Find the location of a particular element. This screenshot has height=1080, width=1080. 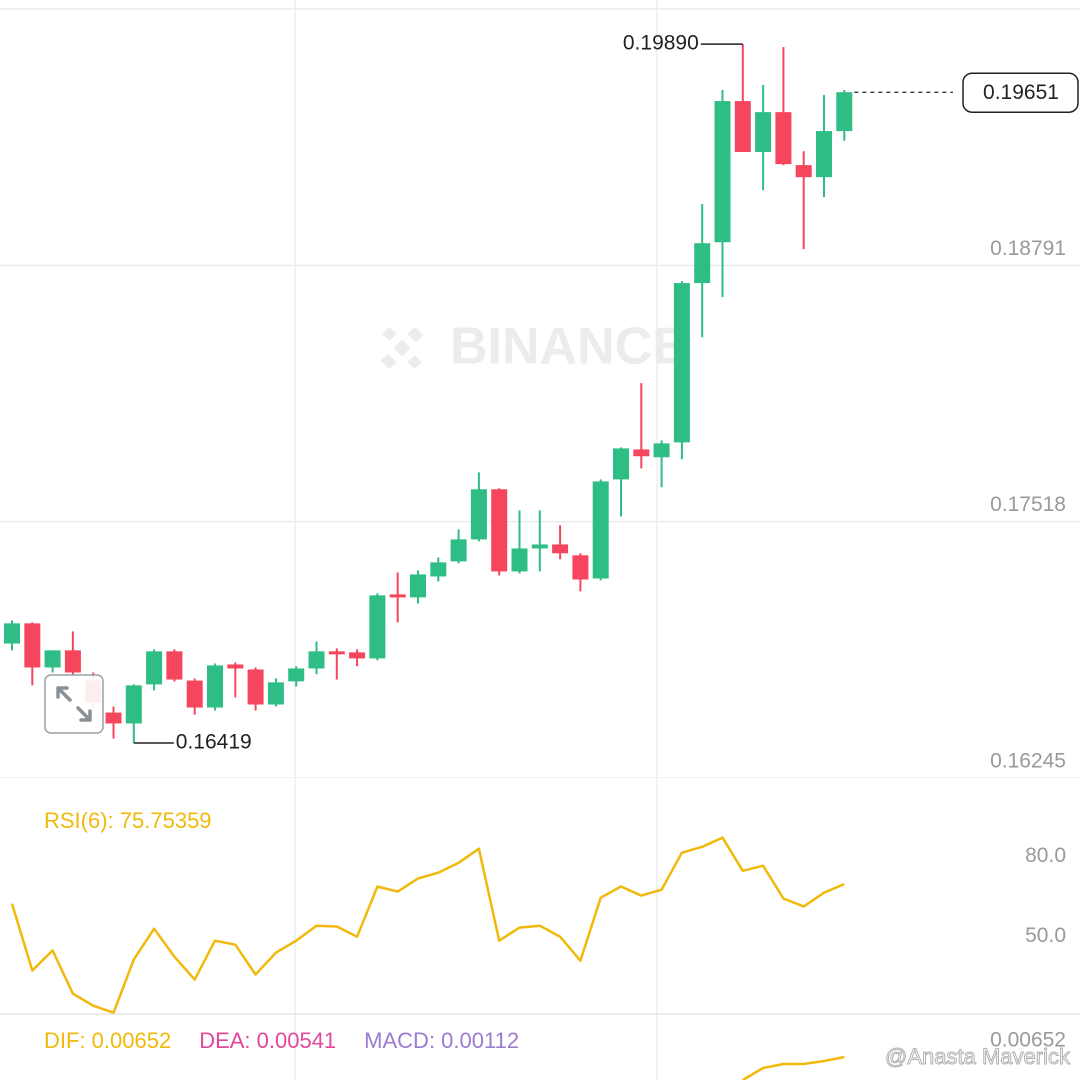

indicator-title: RSI(6): 75.75359 is located at coordinates (128, 820).